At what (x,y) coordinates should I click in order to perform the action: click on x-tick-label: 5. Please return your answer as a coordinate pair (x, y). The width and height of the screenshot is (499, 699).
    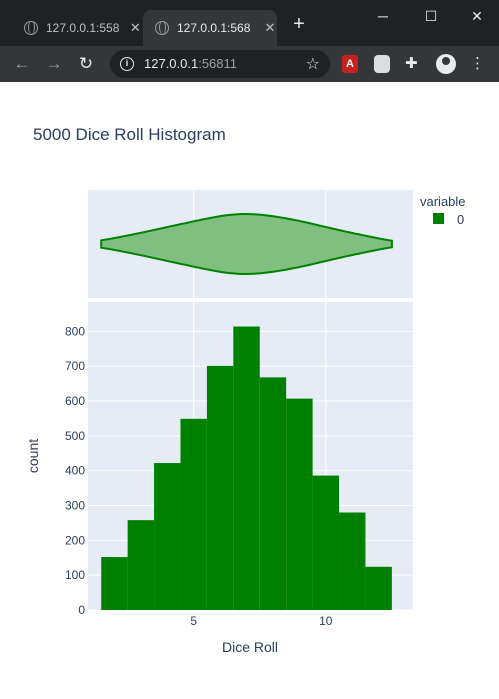
    Looking at the image, I should click on (193, 621).